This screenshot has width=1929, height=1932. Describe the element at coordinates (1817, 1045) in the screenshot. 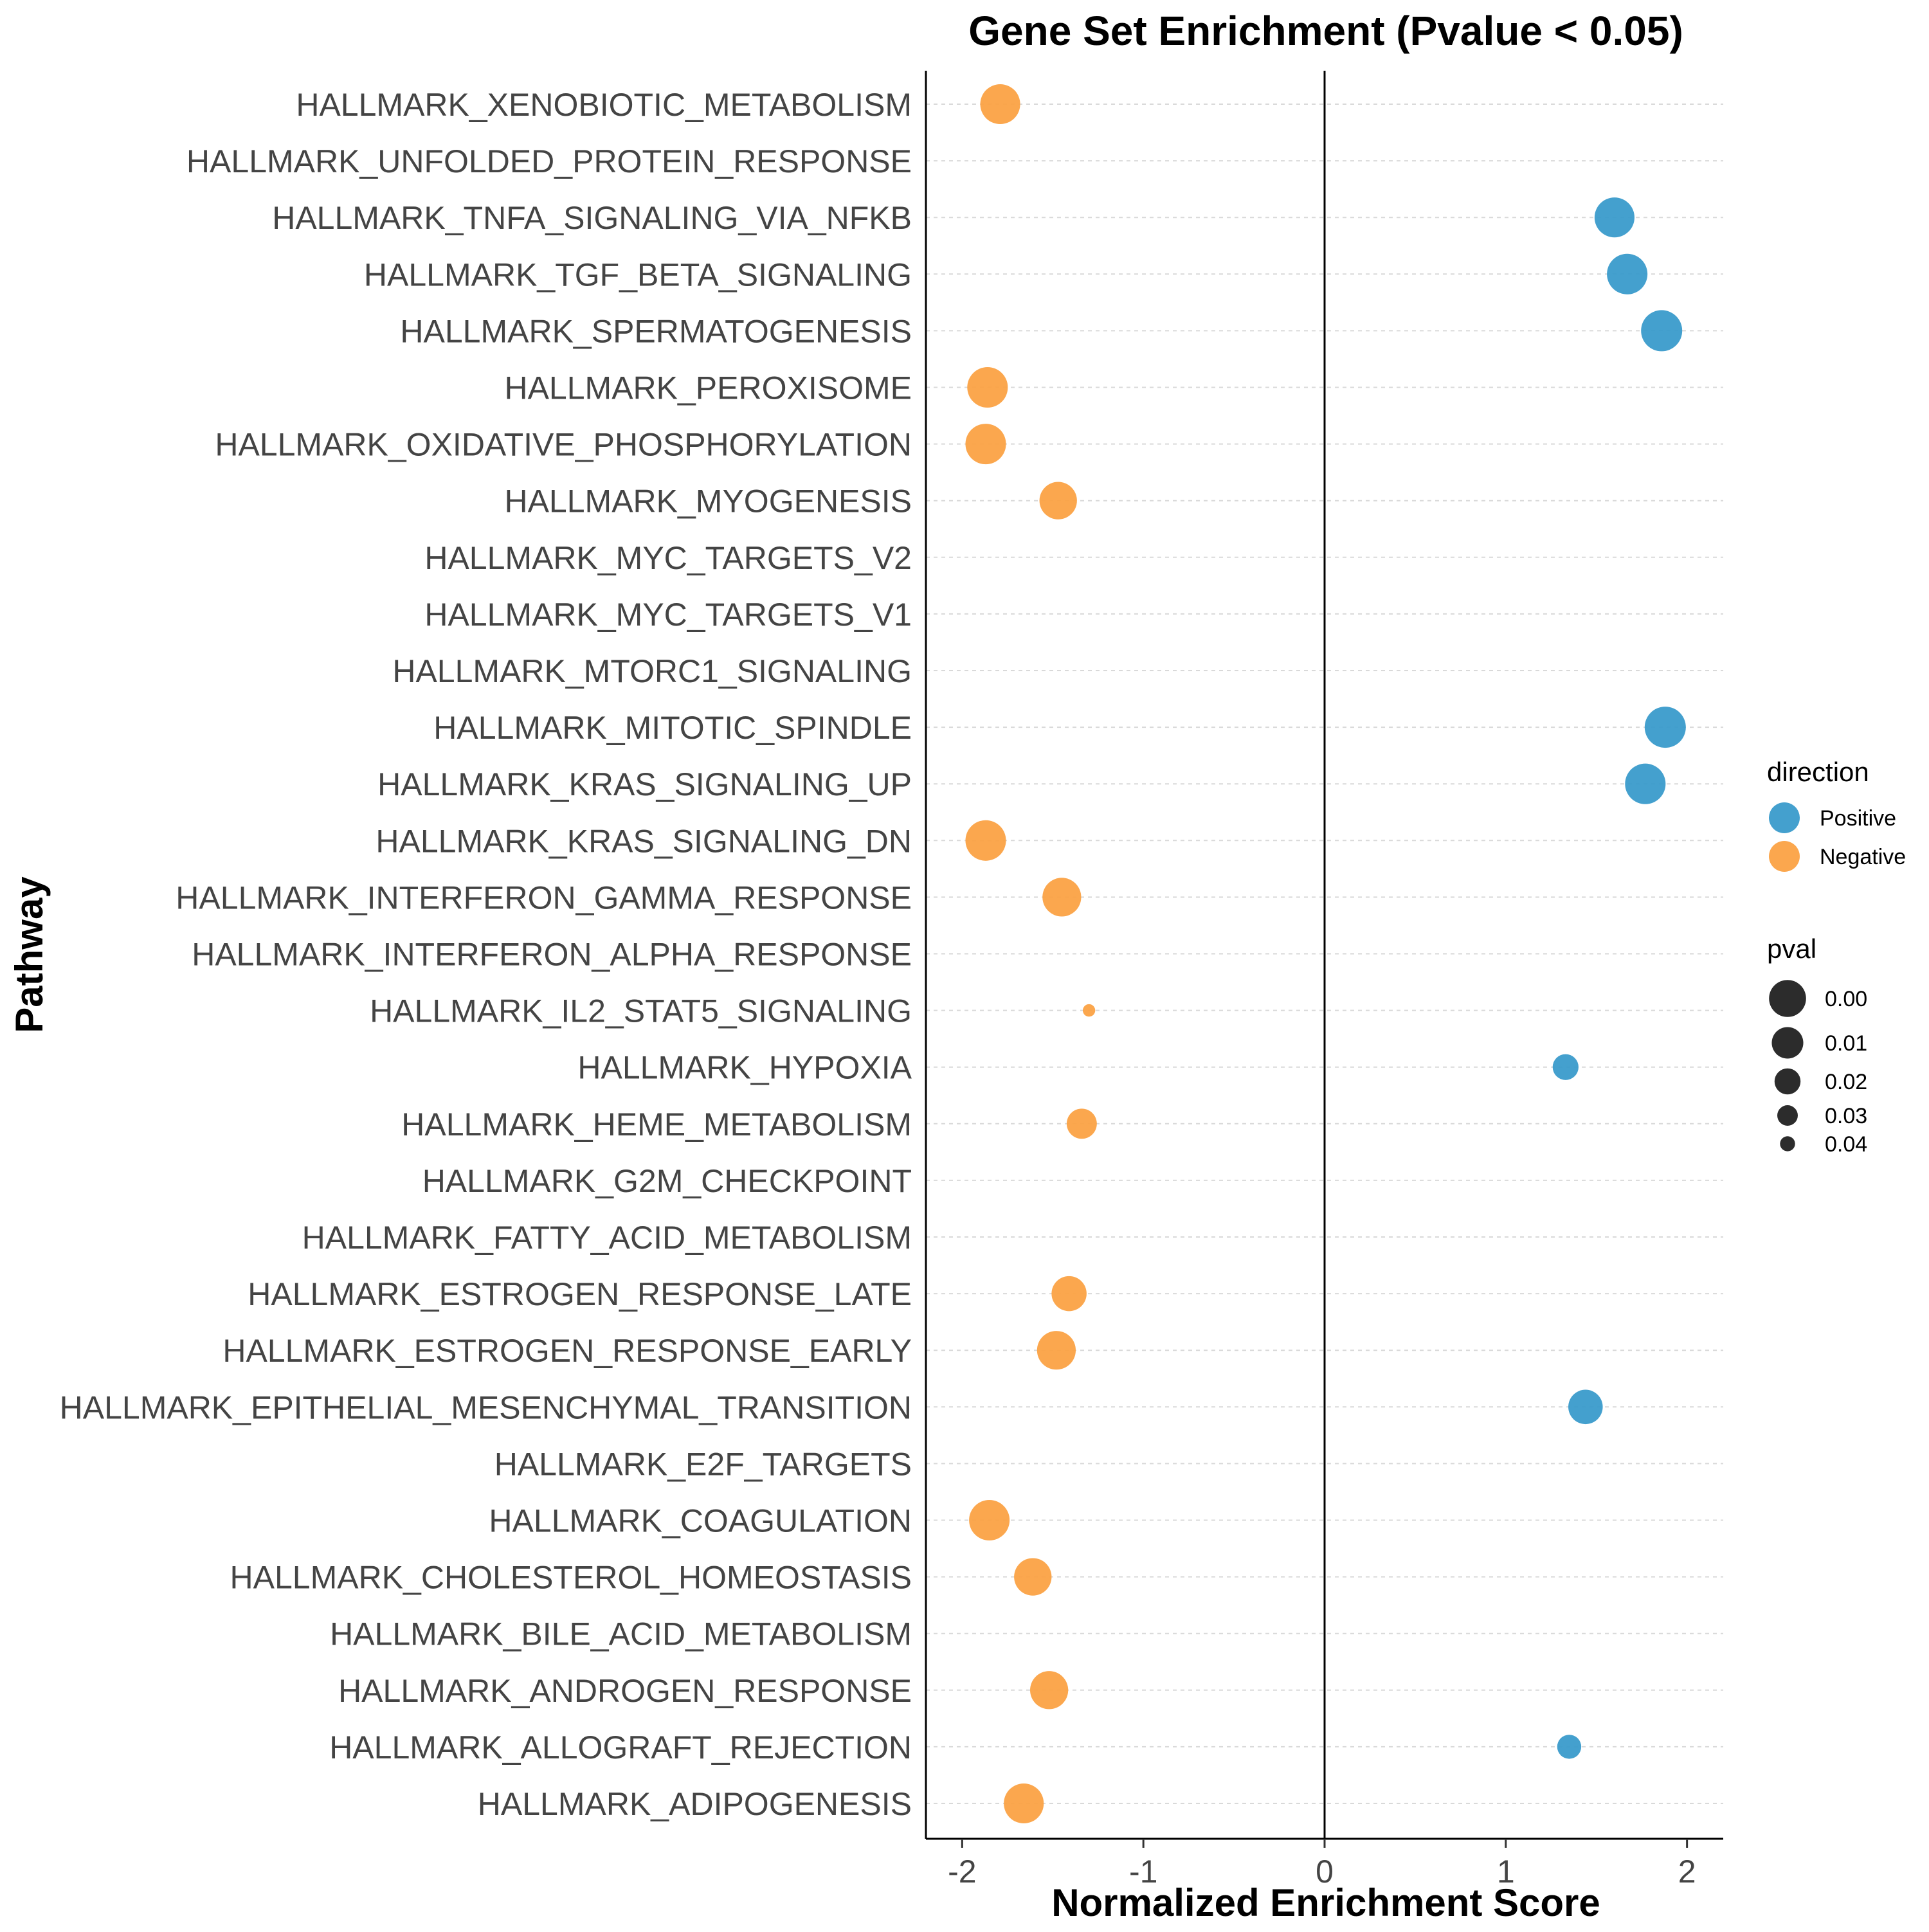

I see `legend-pval: pval 0.00 0.01 0.02 0.03 0.04` at that location.